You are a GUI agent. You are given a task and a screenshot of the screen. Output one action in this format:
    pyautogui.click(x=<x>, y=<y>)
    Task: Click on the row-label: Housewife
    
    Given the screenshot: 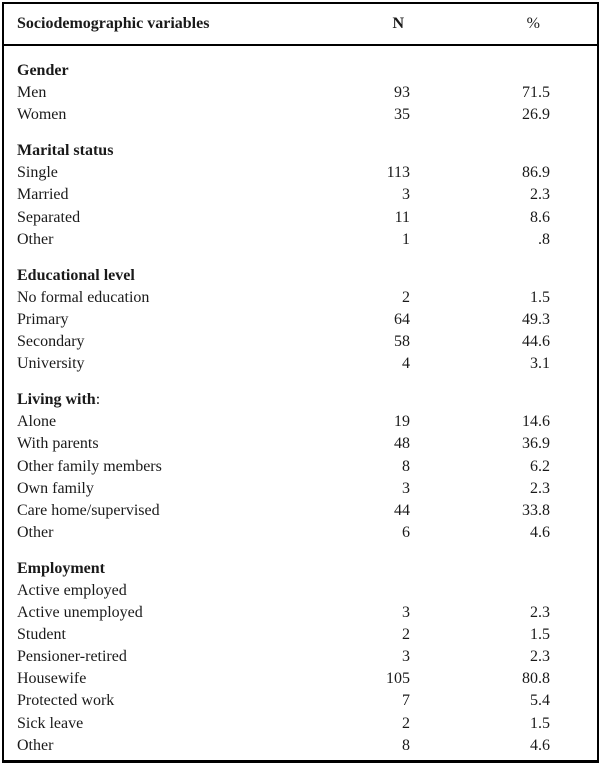 What is the action you would take?
    pyautogui.click(x=52, y=679)
    